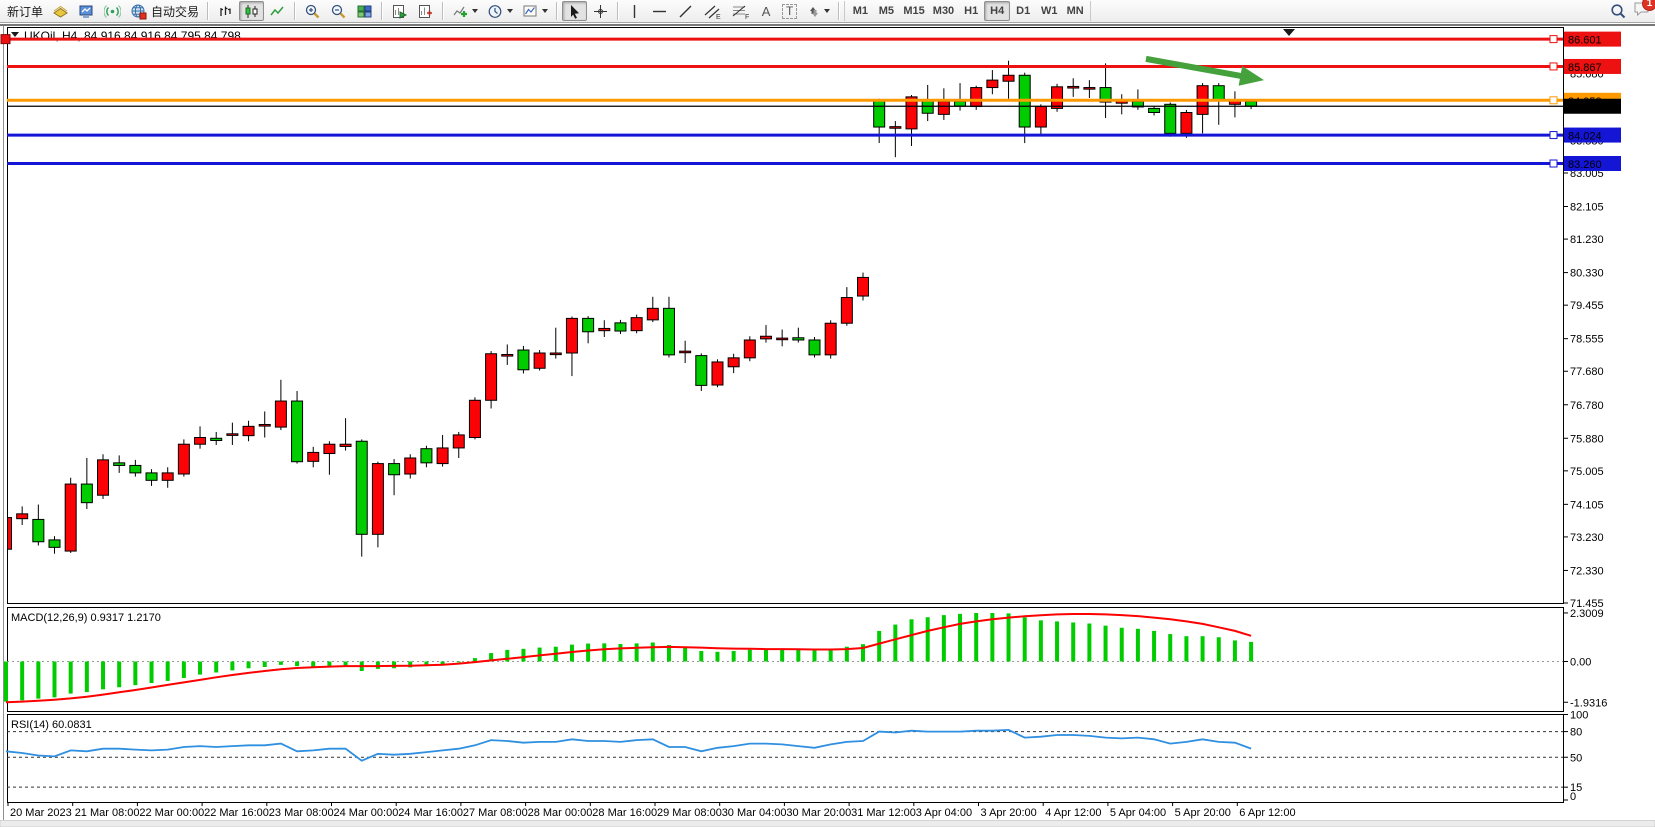 This screenshot has width=1655, height=827. What do you see at coordinates (600, 11) in the screenshot?
I see `crosshair-button` at bounding box center [600, 11].